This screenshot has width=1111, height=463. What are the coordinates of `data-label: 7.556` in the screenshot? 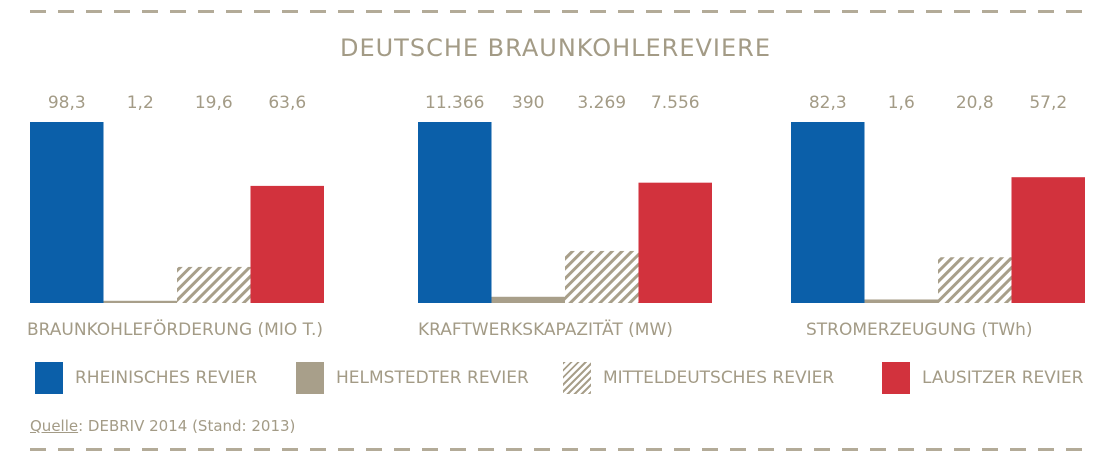 It's located at (675, 103).